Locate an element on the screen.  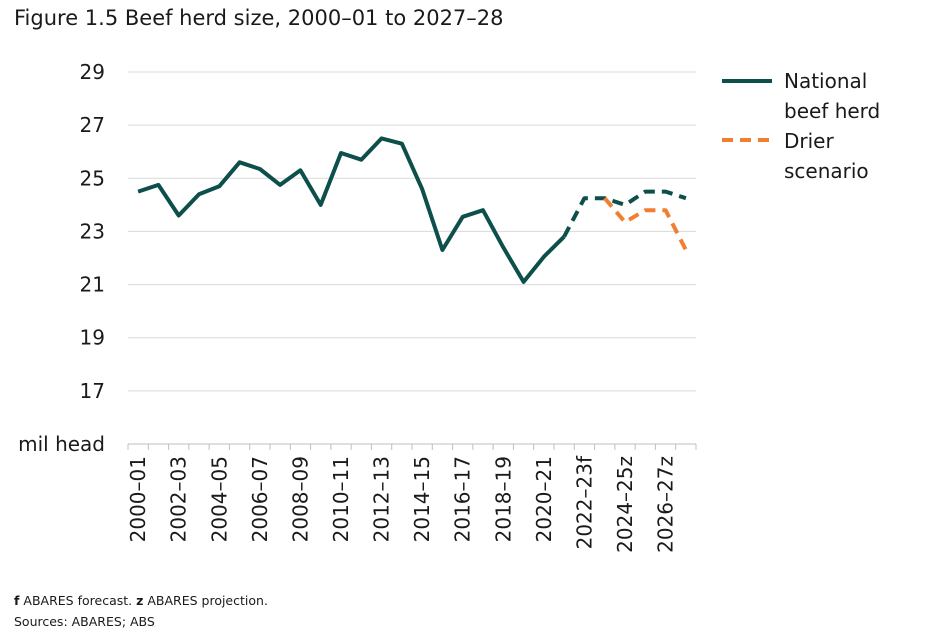
x-tick-label: 2004–05 is located at coordinates (219, 499).